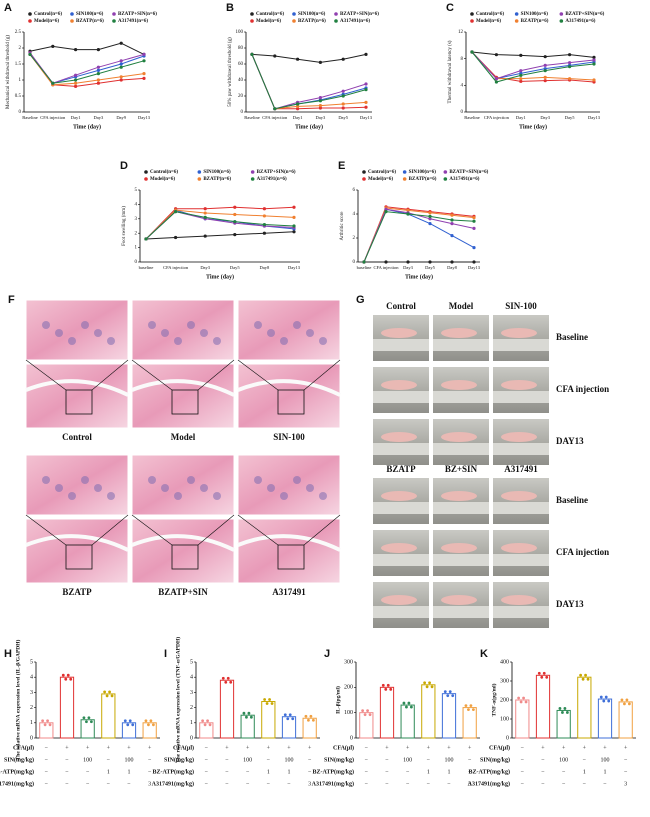  What do you see at coordinates (545, 117) in the screenshot?
I see `x-tick-label: Day3` at bounding box center [545, 117].